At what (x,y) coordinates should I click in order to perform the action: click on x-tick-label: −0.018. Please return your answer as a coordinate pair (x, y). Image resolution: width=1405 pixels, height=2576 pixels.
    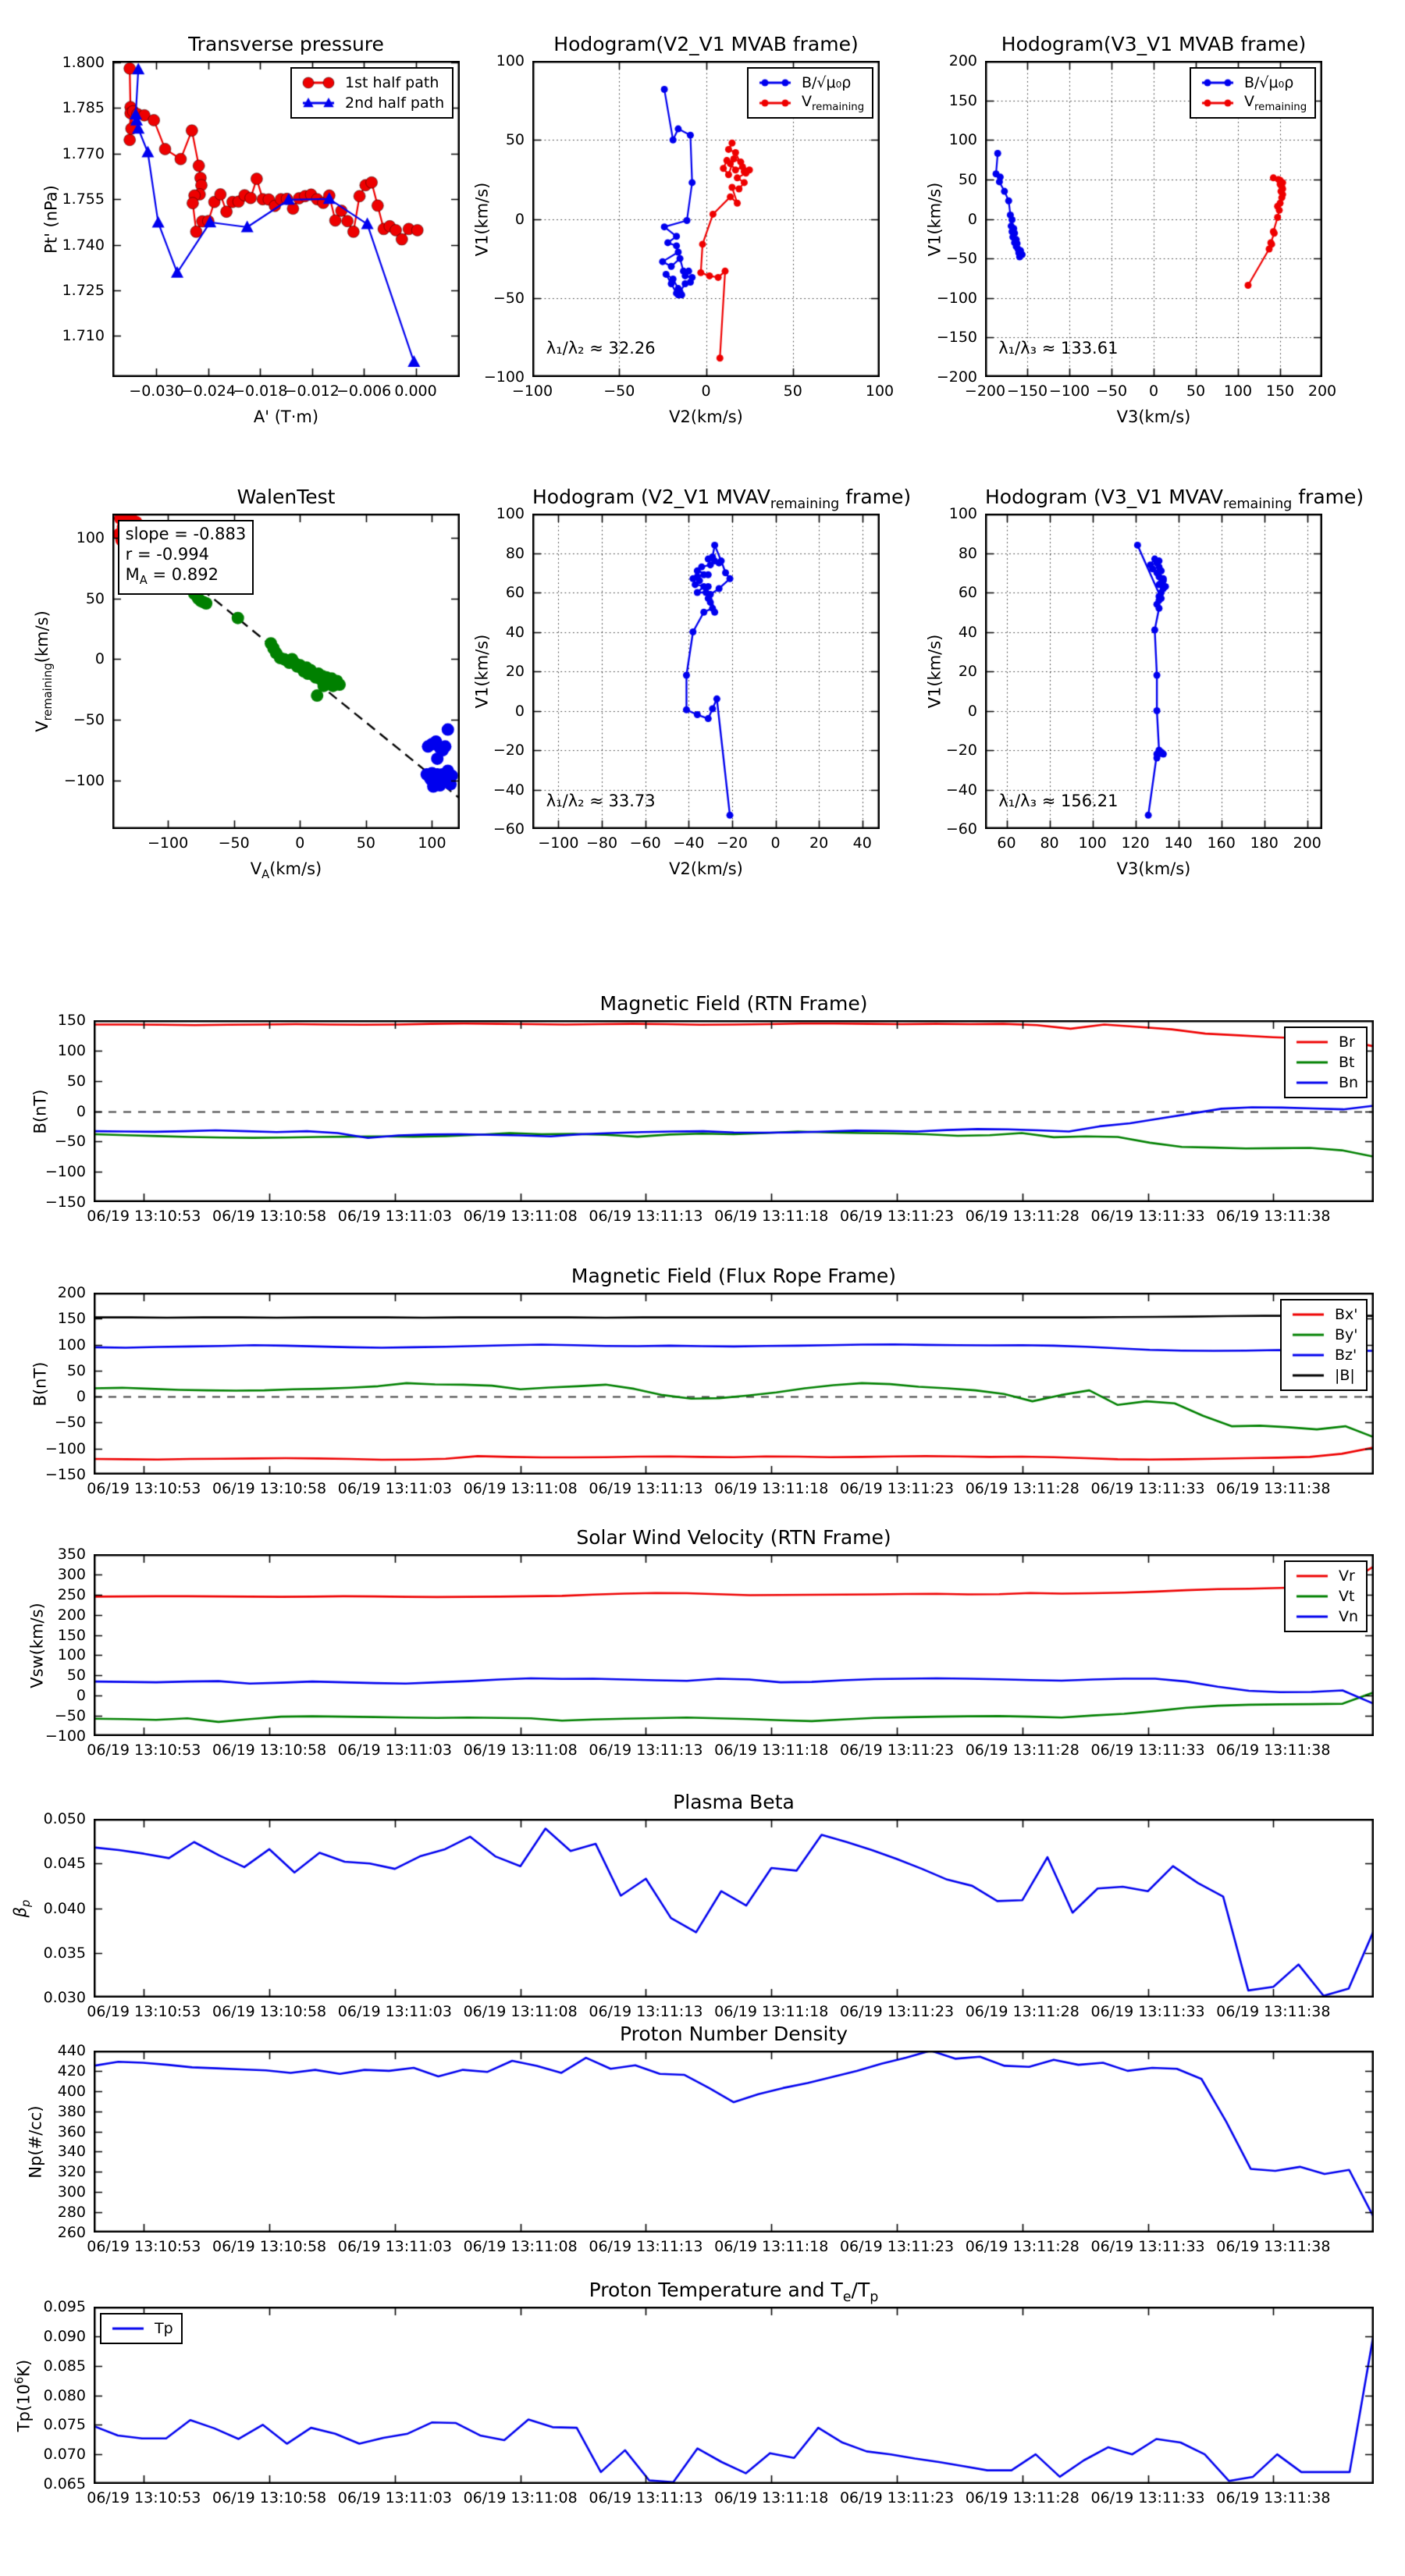
    Looking at the image, I should click on (260, 391).